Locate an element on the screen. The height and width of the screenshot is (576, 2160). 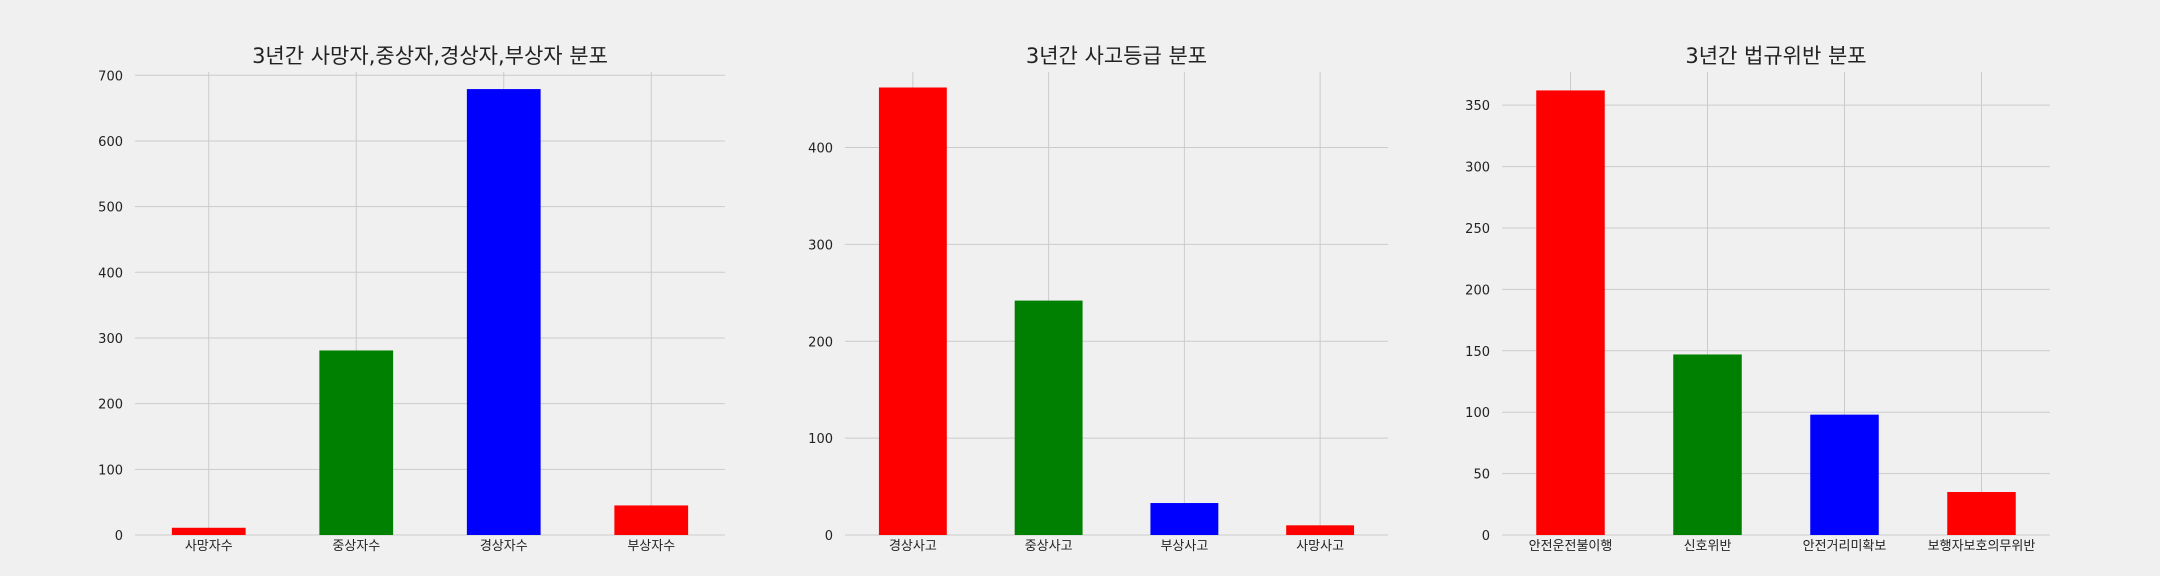
y-tick-label: 250 is located at coordinates (1477, 229).